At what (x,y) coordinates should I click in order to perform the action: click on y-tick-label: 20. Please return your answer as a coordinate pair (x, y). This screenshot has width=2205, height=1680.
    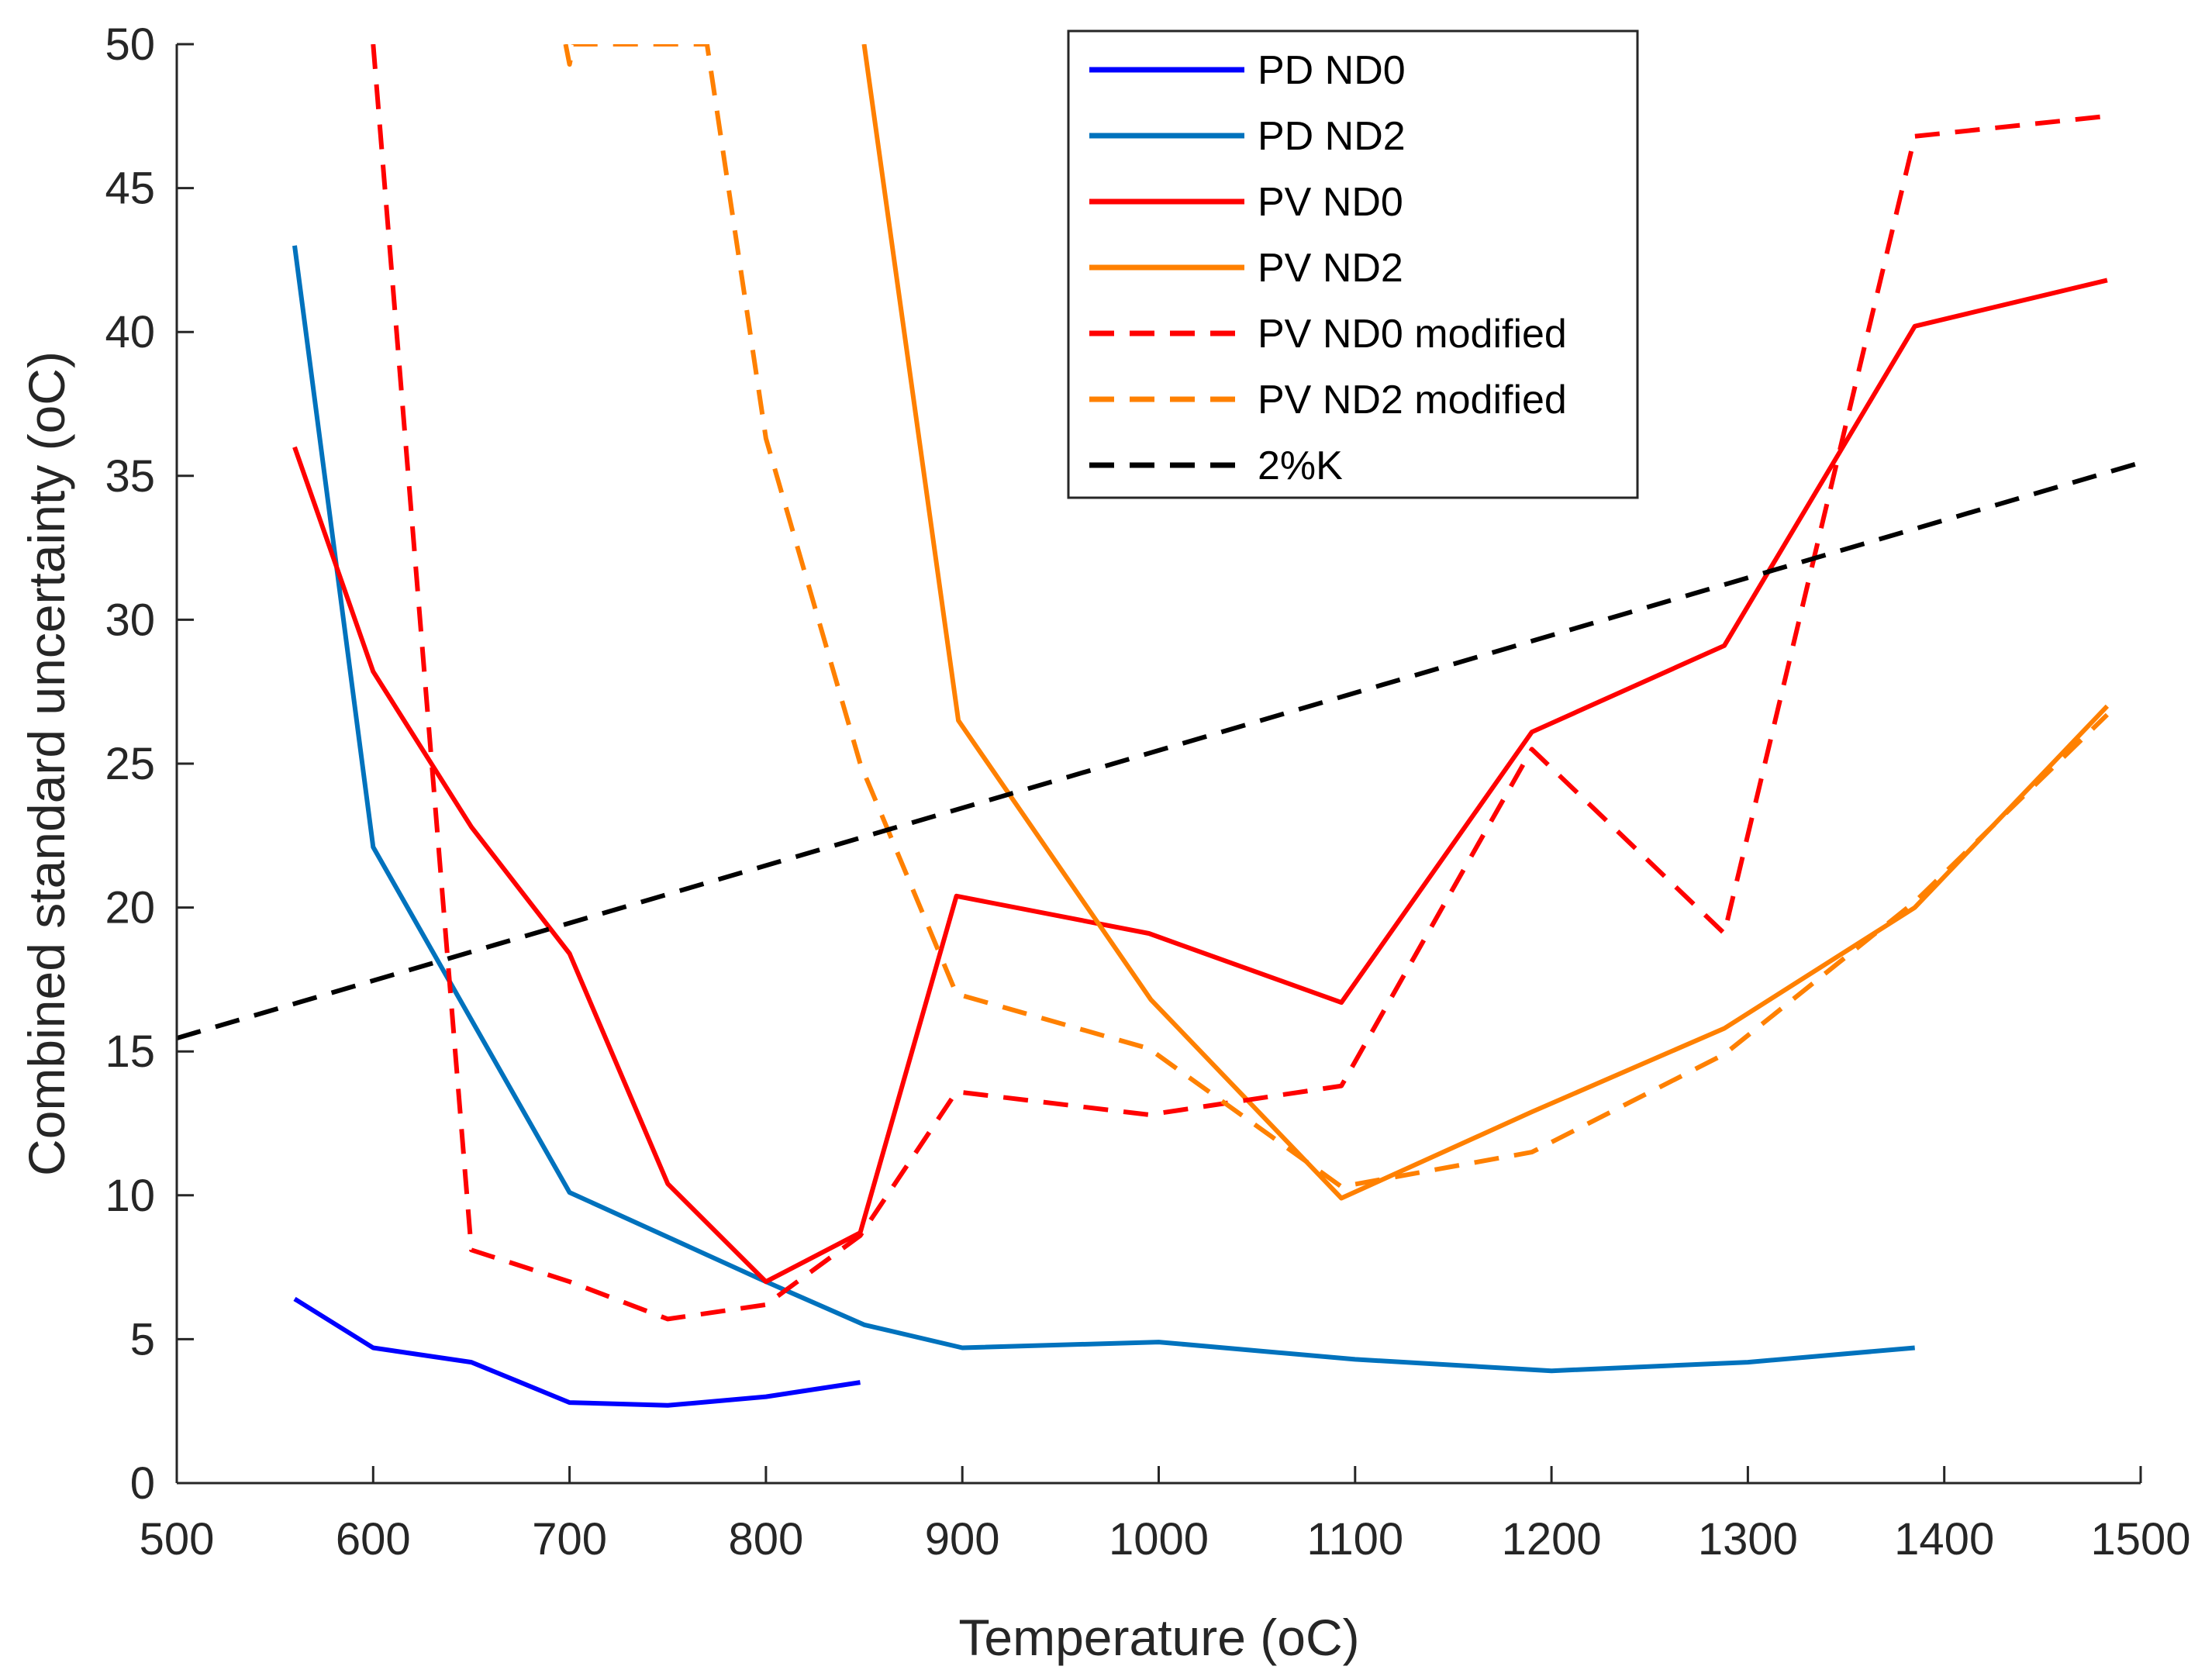
    Looking at the image, I should click on (130, 908).